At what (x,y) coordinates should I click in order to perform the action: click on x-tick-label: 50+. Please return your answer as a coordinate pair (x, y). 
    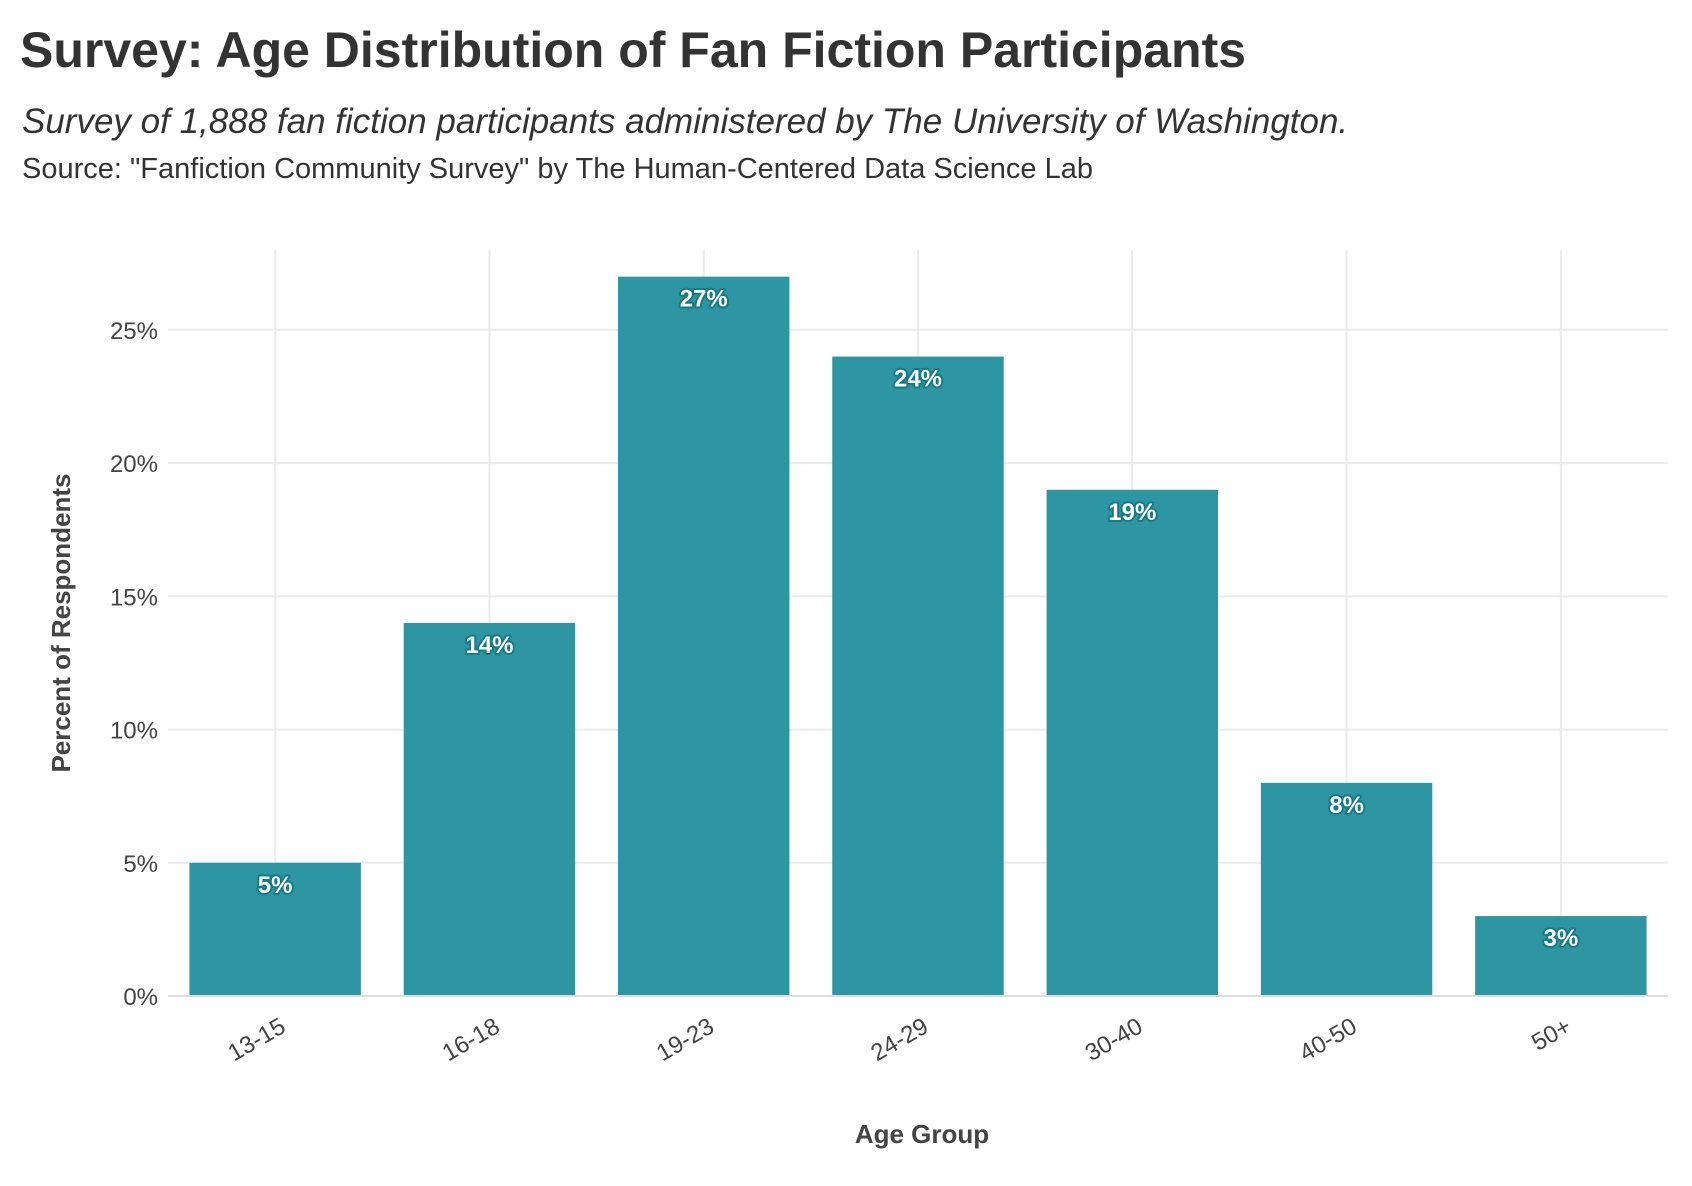
    Looking at the image, I should click on (1551, 1035).